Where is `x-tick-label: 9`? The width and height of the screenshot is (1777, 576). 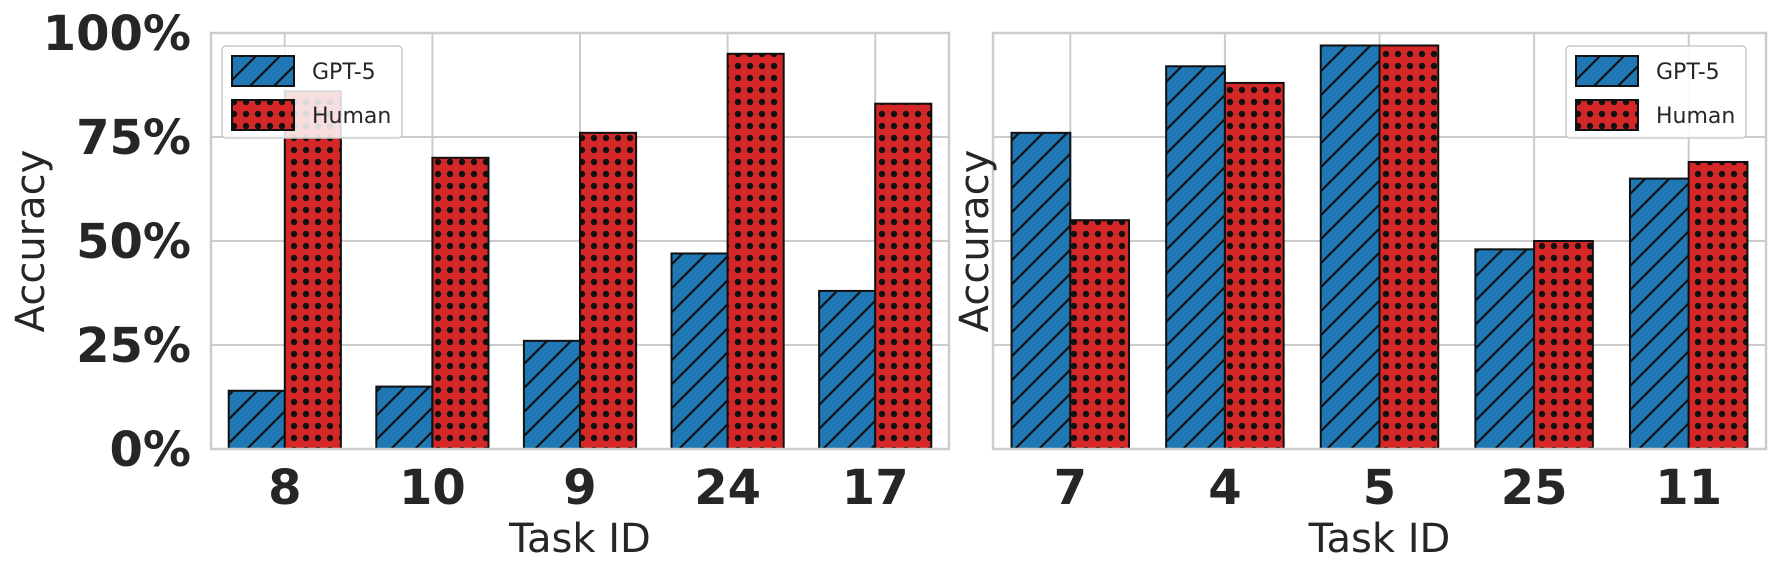
x-tick-label: 9 is located at coordinates (579, 488).